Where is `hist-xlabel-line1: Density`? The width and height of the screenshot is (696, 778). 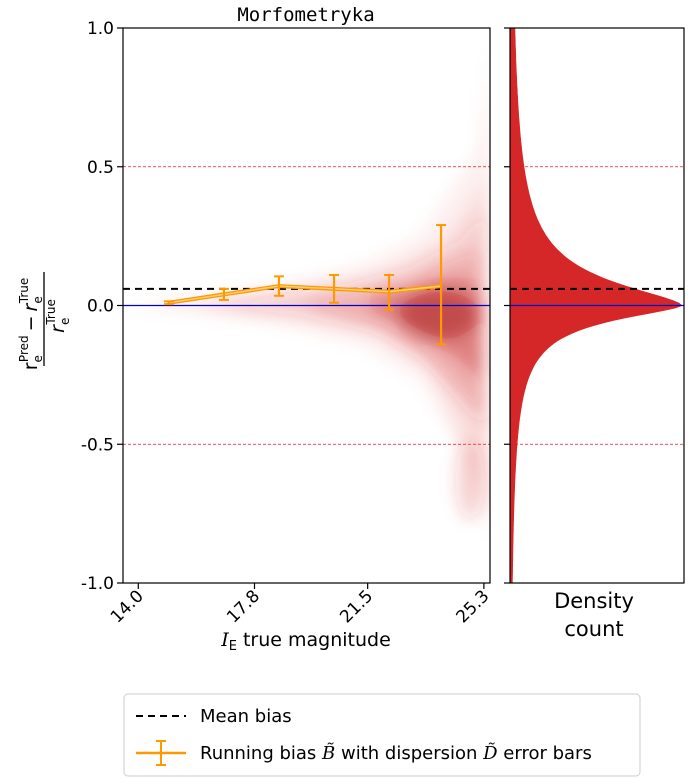 hist-xlabel-line1: Density is located at coordinates (594, 601).